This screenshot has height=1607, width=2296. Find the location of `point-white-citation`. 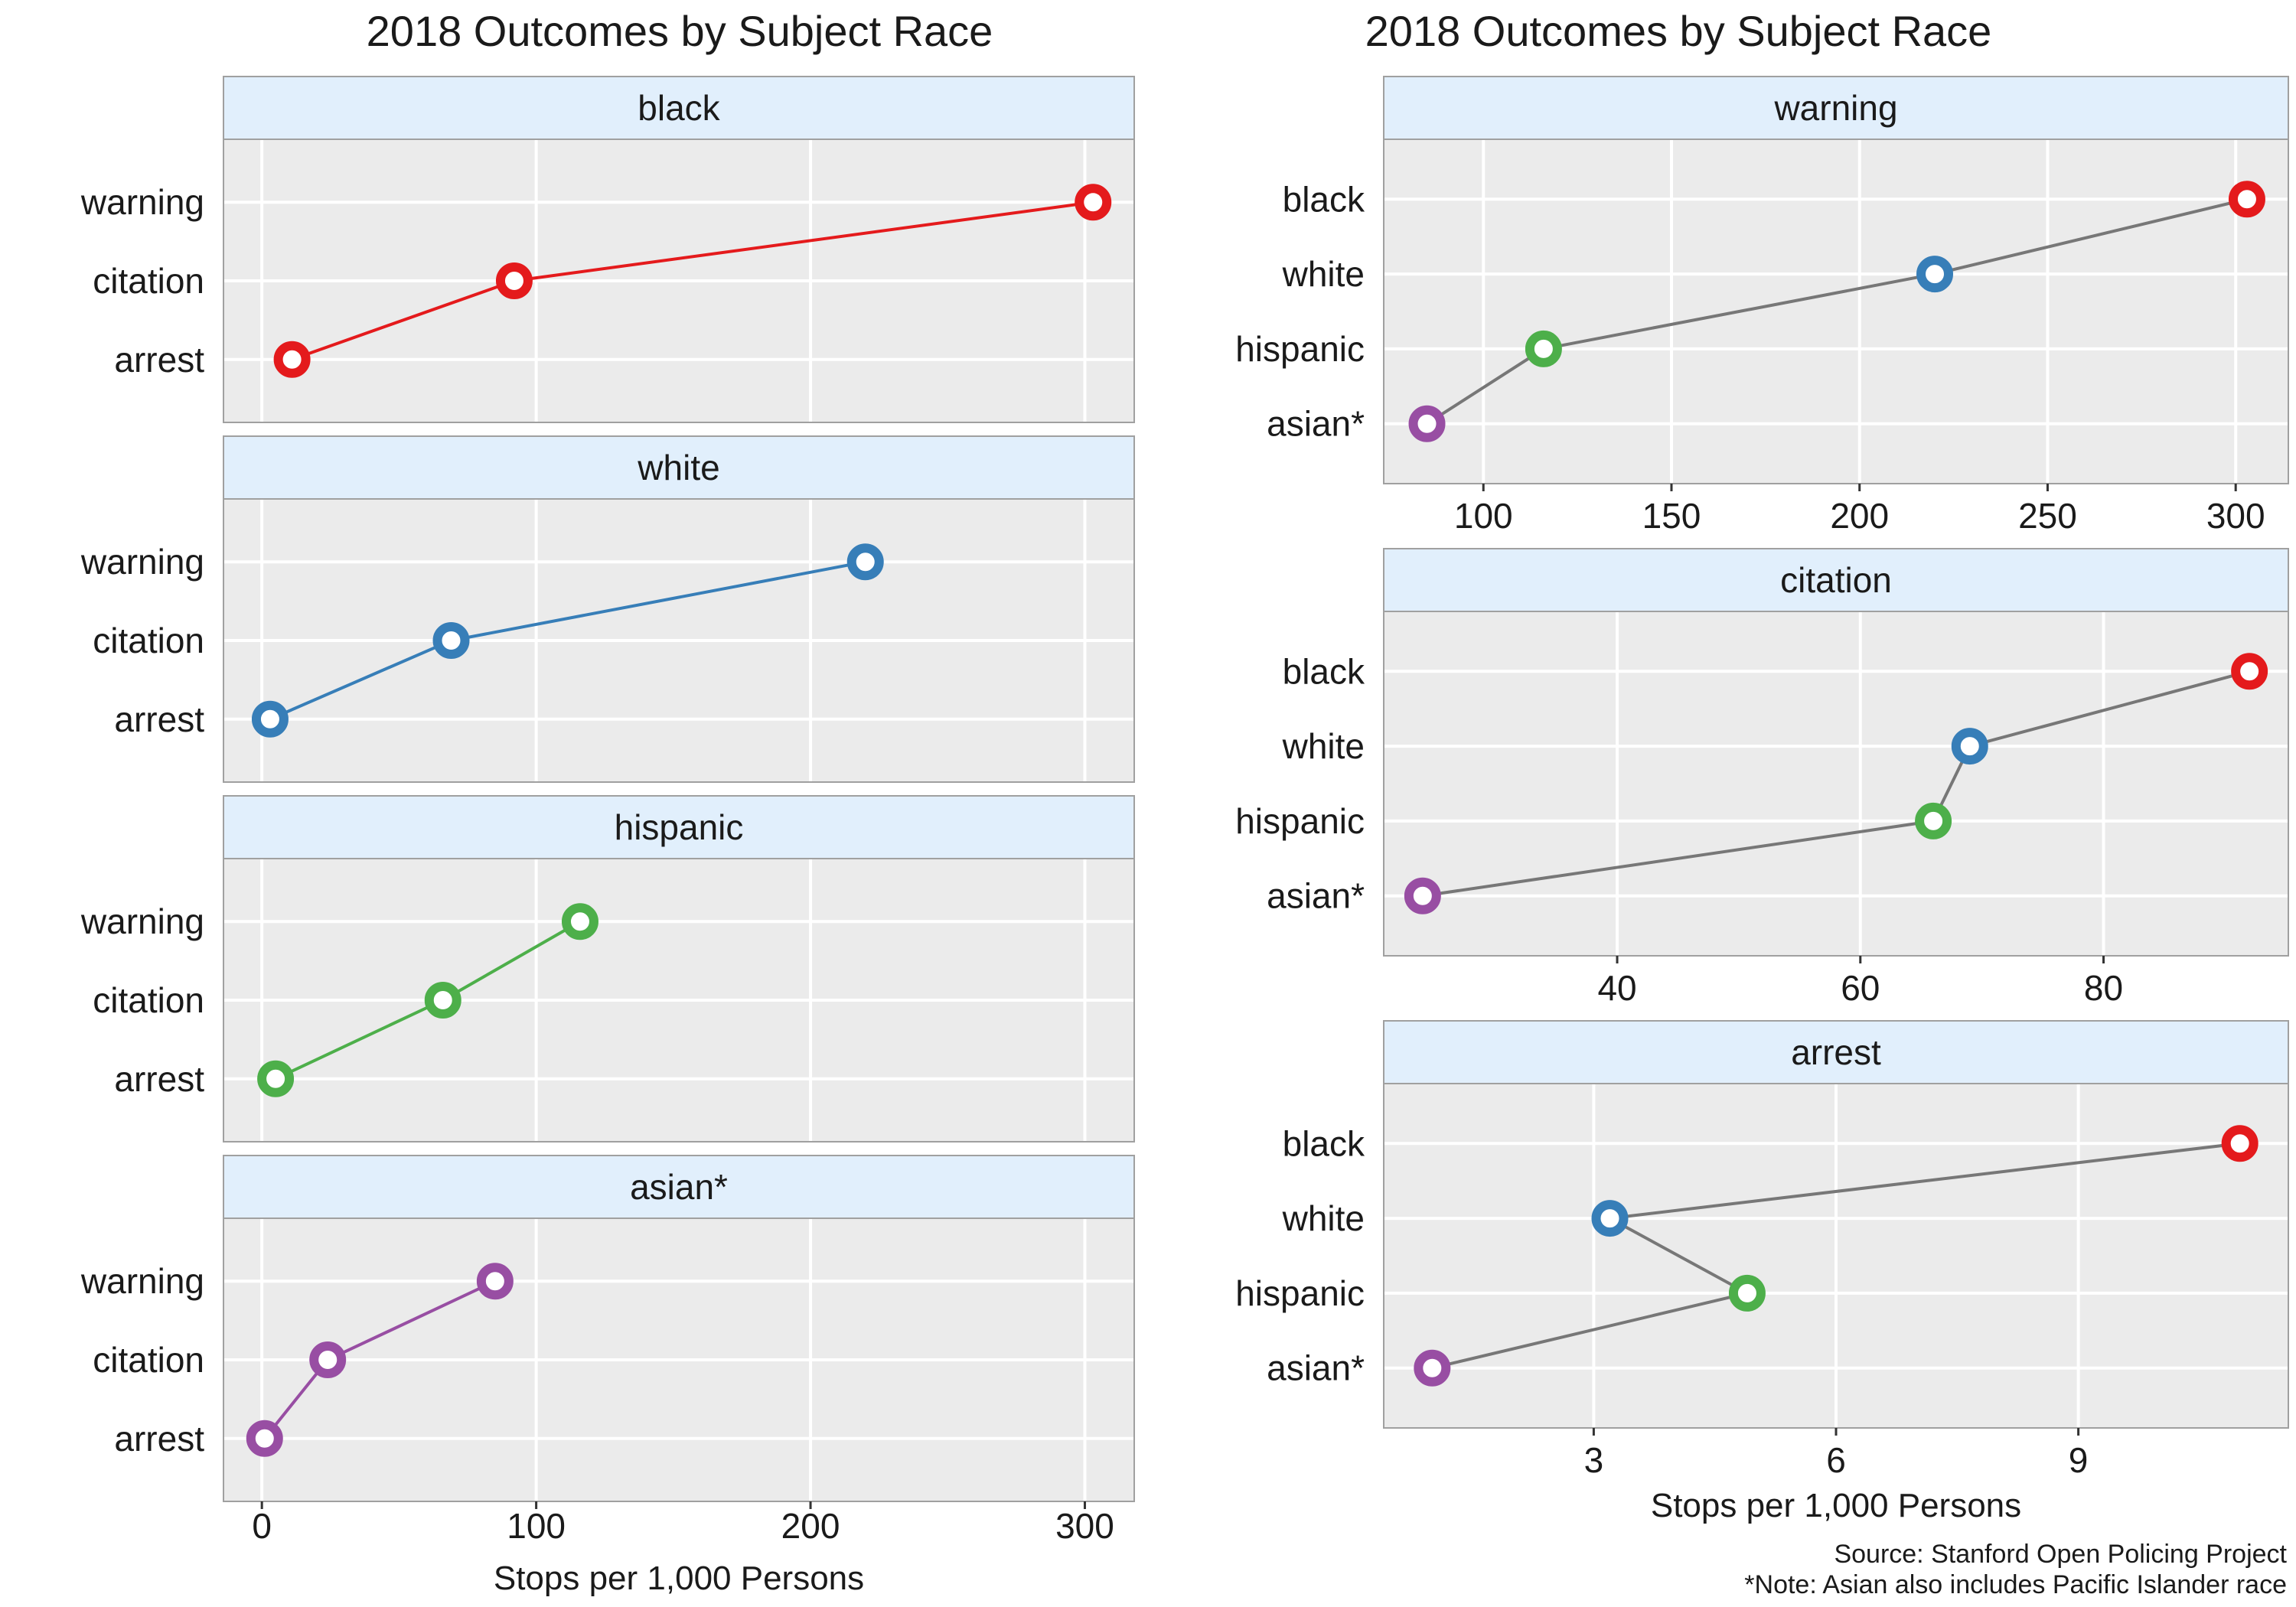

point-white-citation is located at coordinates (451, 640).